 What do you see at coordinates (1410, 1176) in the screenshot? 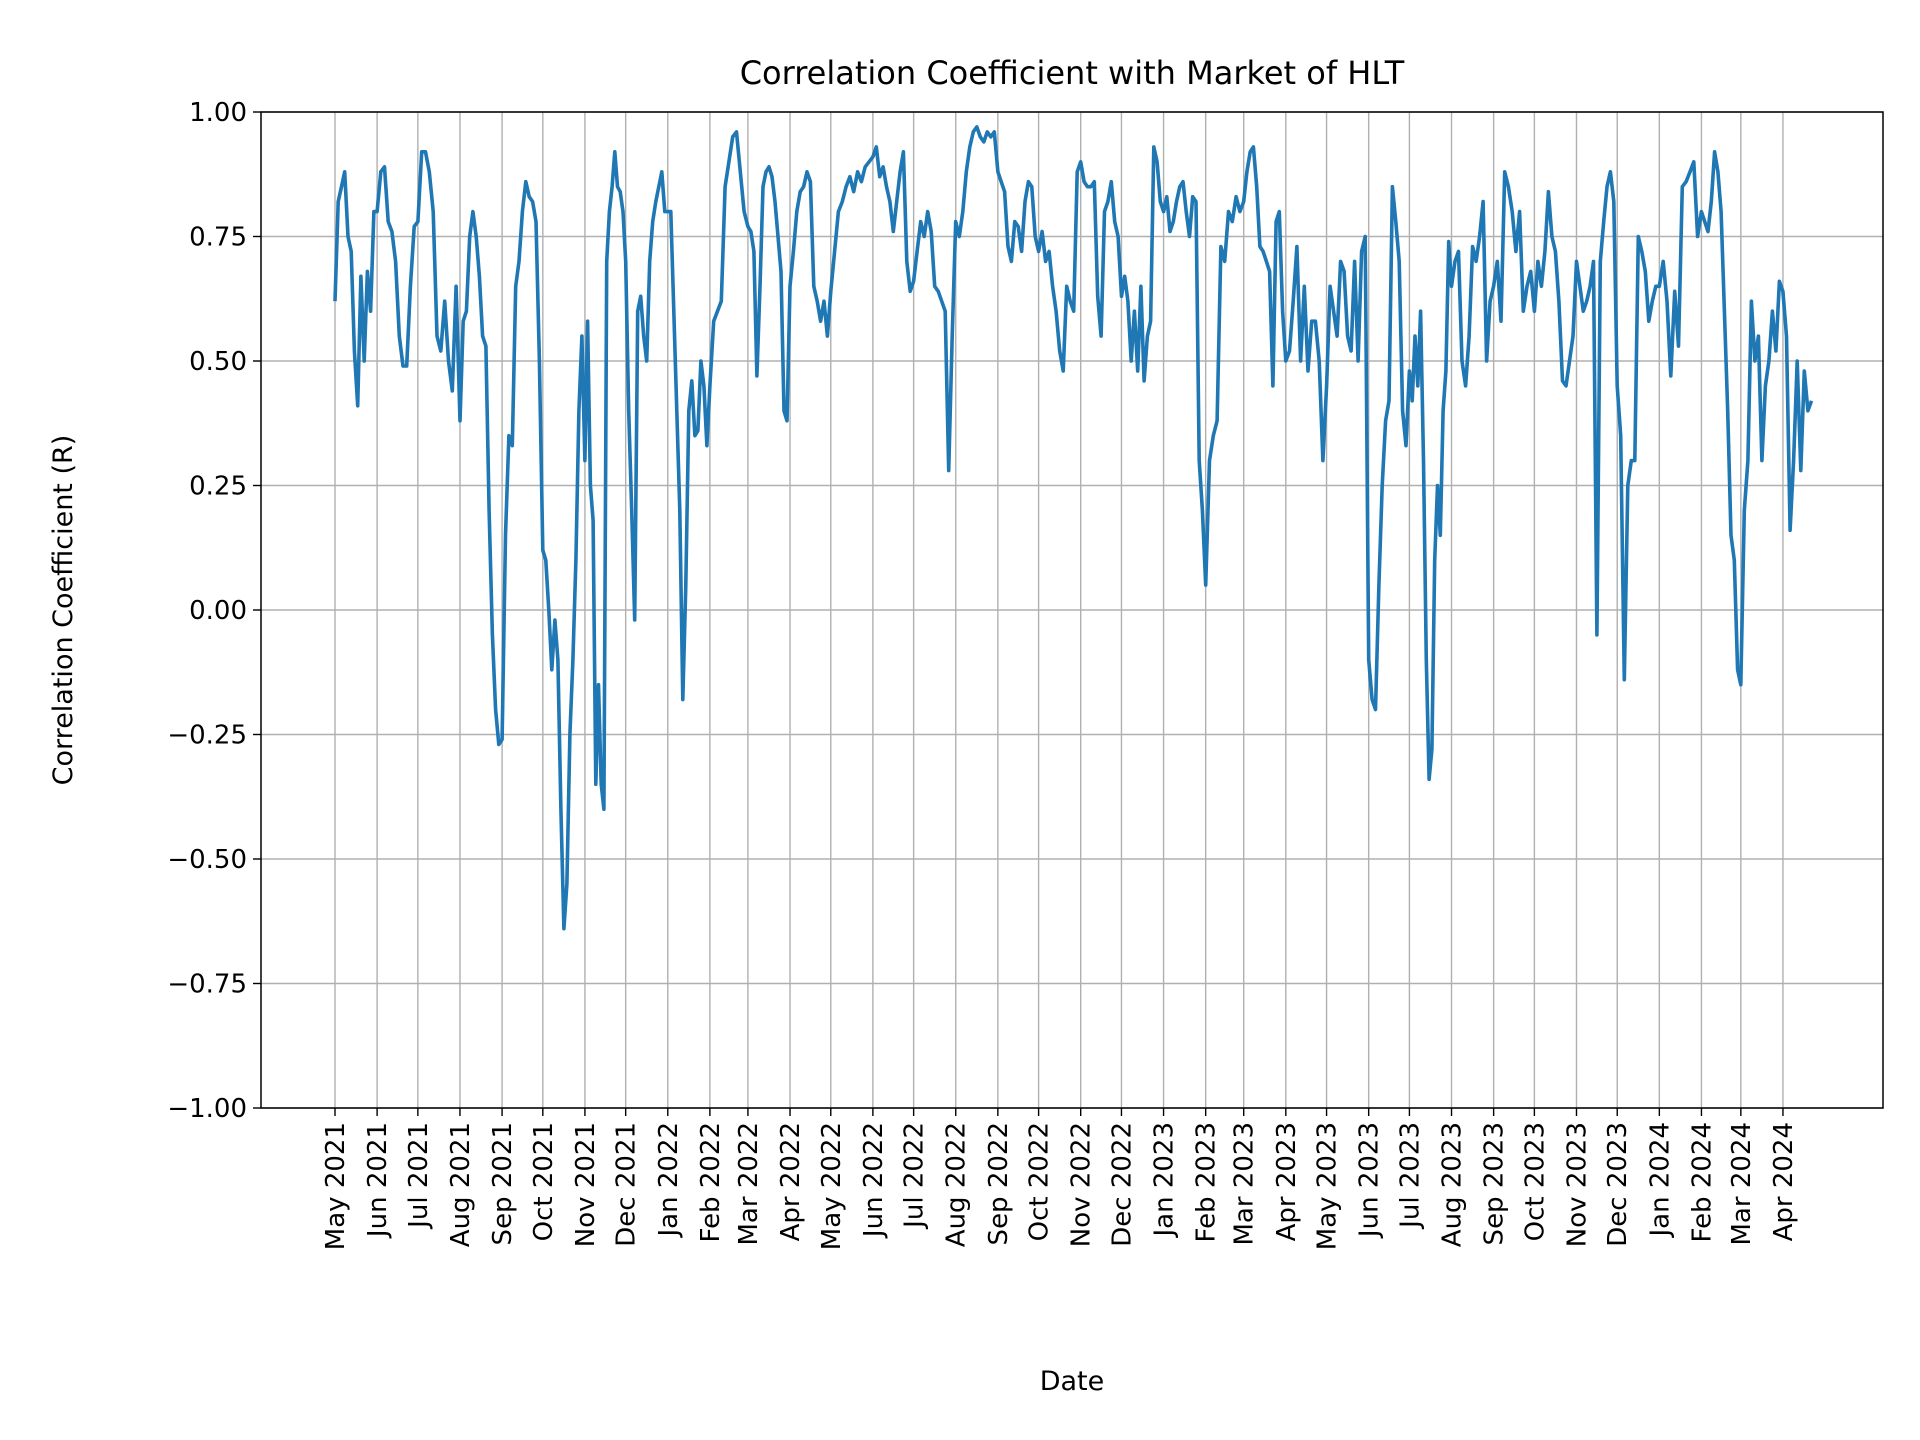
I see `x-tick-label: Jul 2023` at bounding box center [1410, 1176].